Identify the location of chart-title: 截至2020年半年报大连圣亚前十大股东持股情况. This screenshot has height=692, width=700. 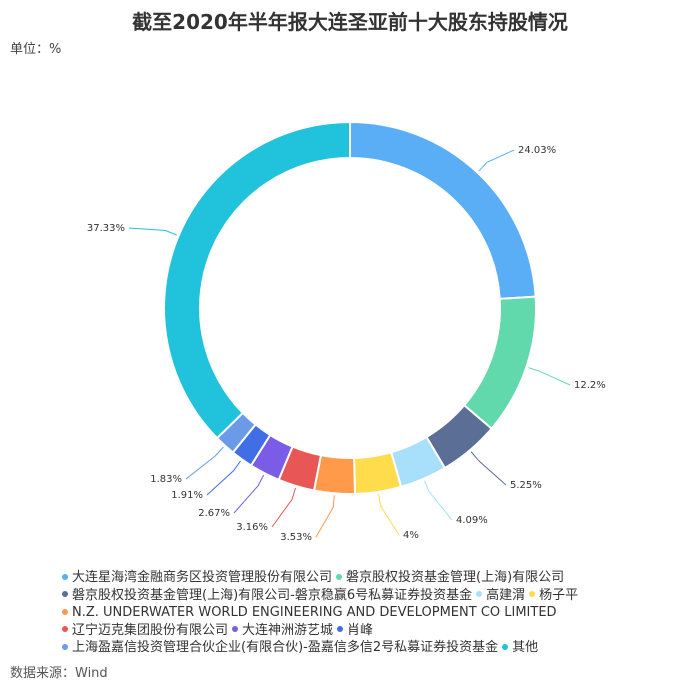
(350, 22).